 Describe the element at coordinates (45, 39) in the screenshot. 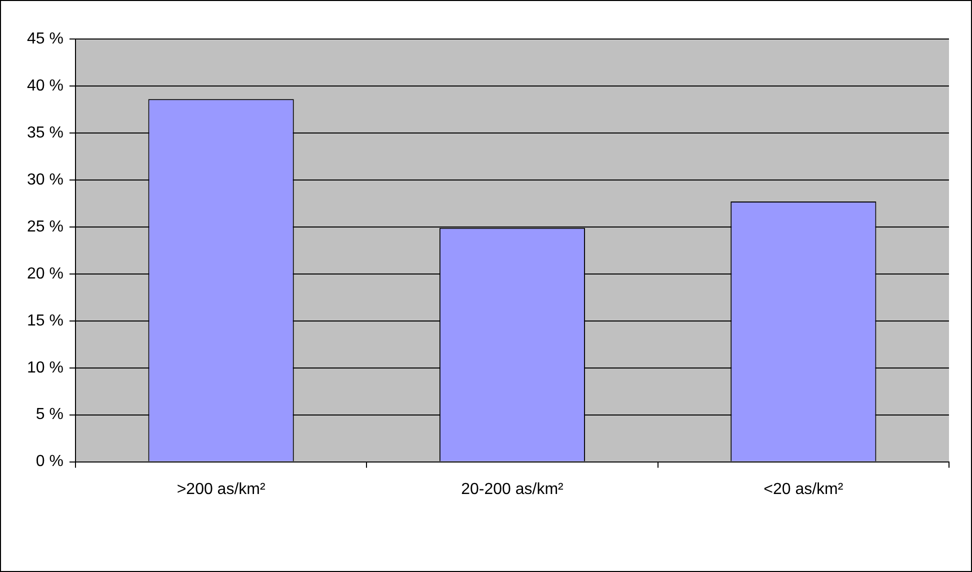

I see `y-tick-label: 45 %` at that location.